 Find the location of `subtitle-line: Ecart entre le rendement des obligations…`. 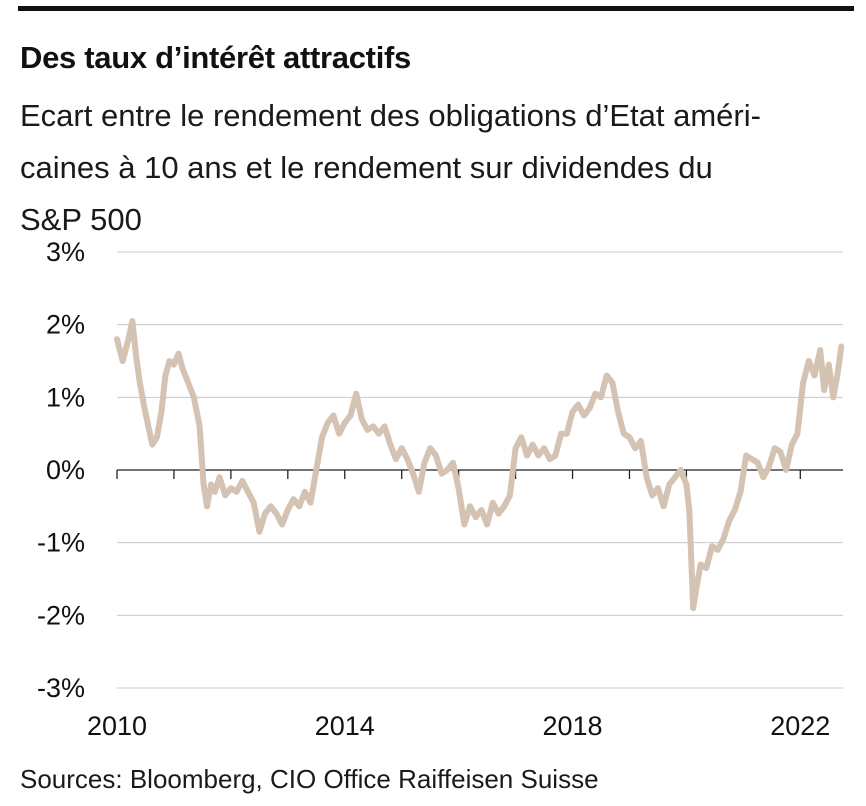

subtitle-line: Ecart entre le rendement des obligations… is located at coordinates (390, 115).